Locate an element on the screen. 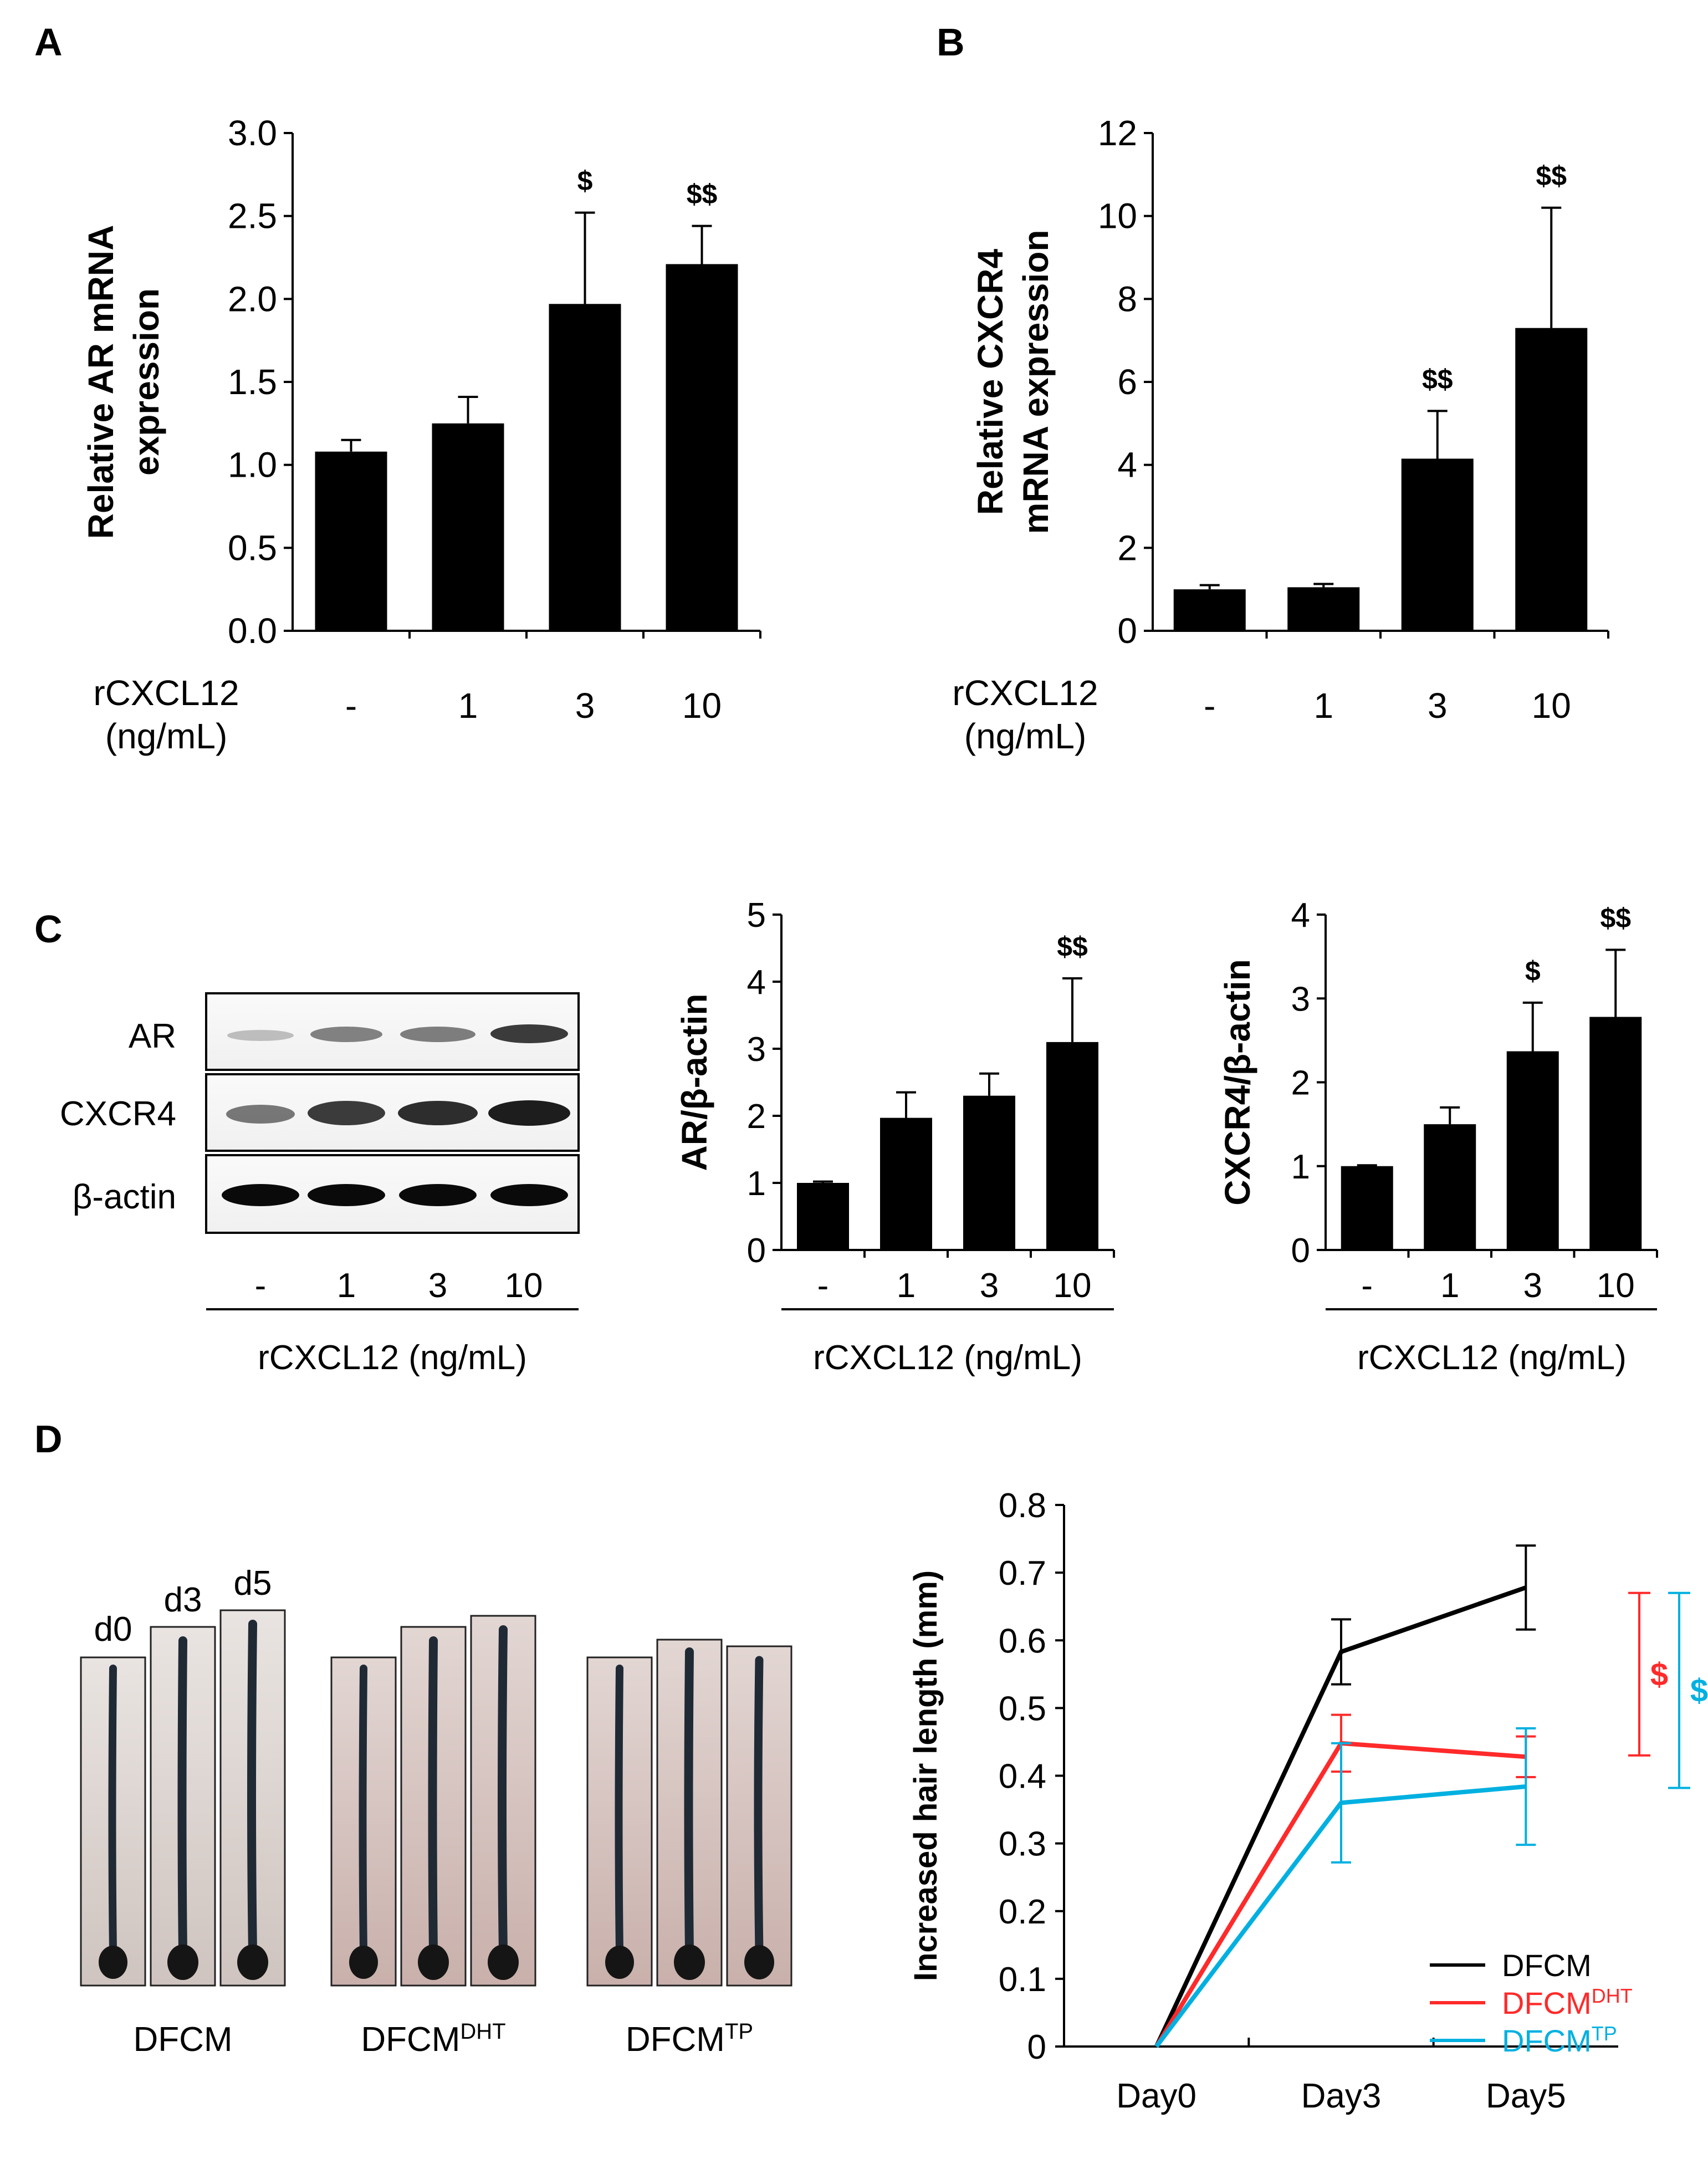 This screenshot has height=2174, width=1708. y-tick-label: 0.4 is located at coordinates (1022, 1777).